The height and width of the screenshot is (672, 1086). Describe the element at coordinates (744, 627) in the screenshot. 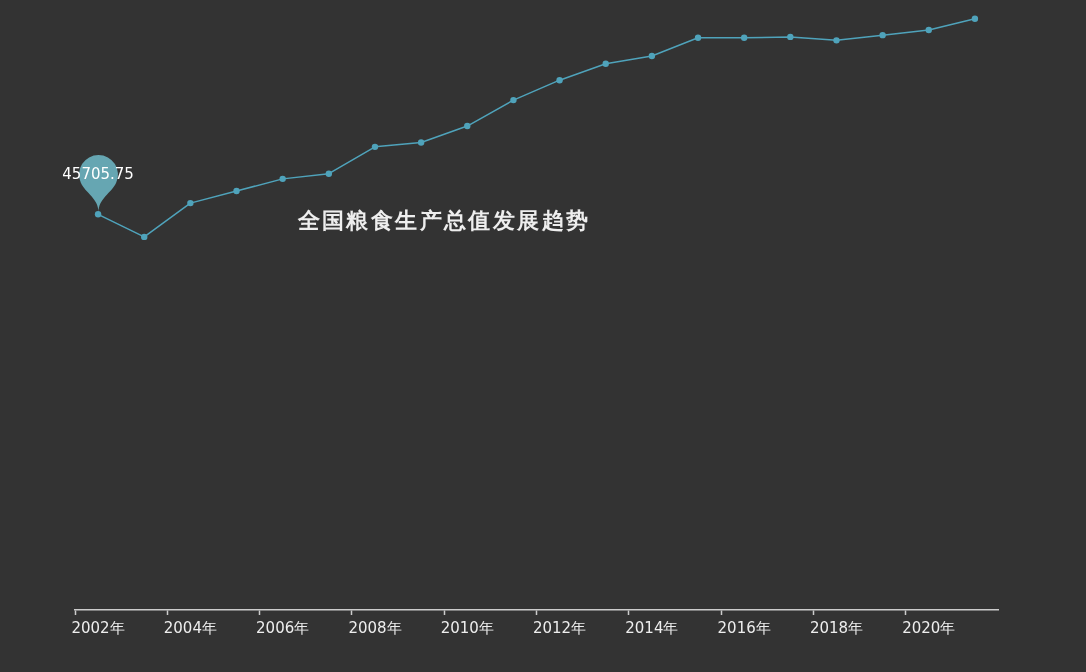

I see `x-tick-label: 2016年` at that location.